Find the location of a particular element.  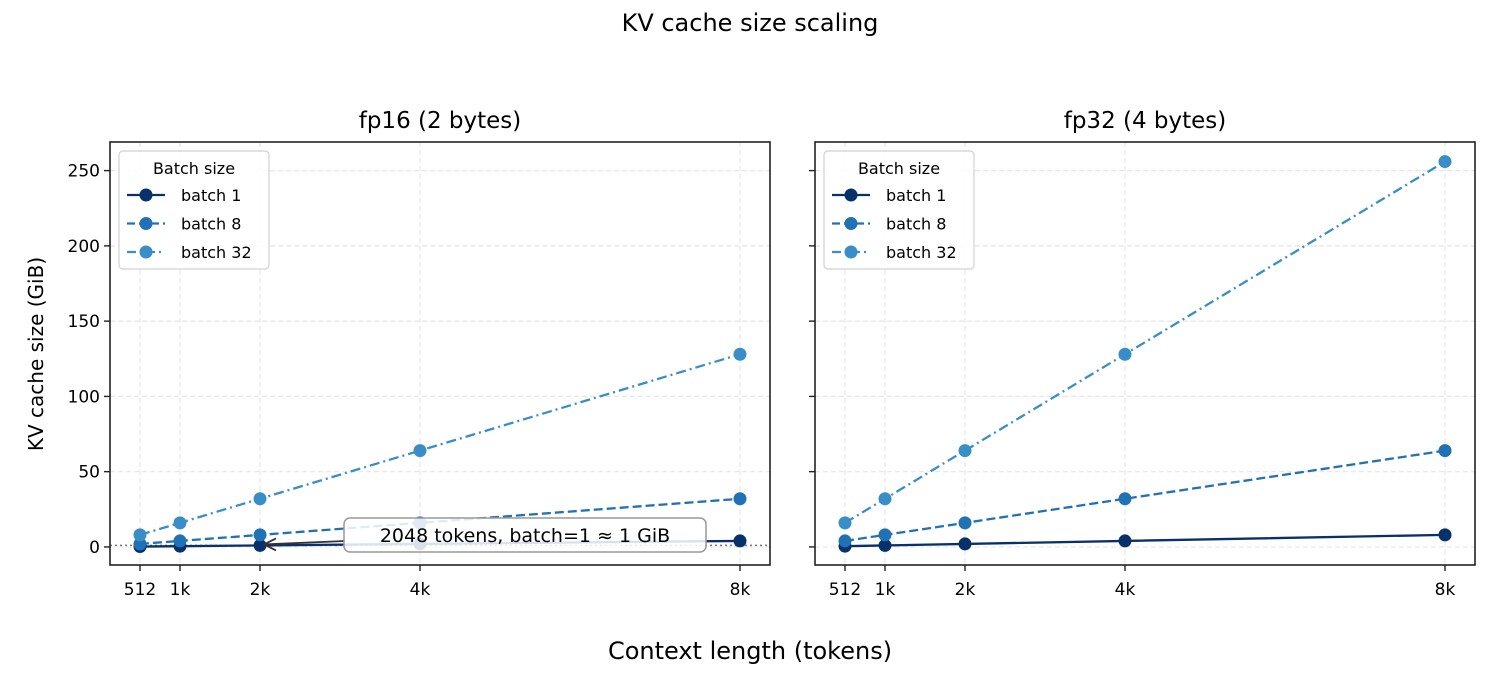

y-tick-label: 200 is located at coordinates (84, 247).